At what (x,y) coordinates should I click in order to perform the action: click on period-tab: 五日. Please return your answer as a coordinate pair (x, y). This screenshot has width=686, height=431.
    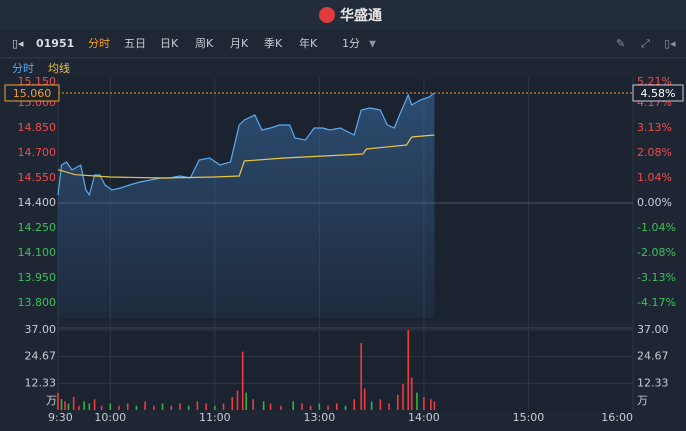
    Looking at the image, I should click on (135, 43).